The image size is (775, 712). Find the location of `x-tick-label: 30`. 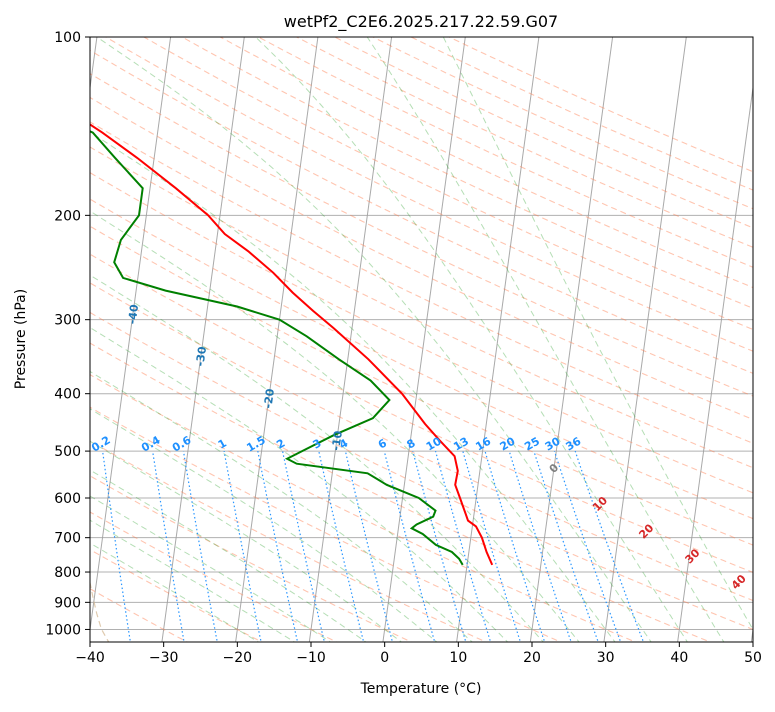

x-tick-label: 30 is located at coordinates (606, 658).